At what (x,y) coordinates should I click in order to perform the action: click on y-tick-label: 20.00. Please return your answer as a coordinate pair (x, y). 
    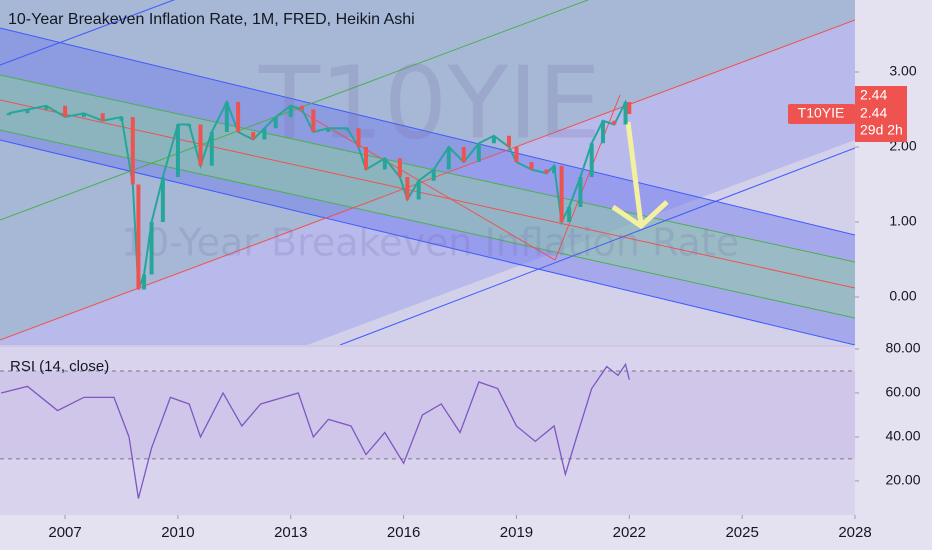
    Looking at the image, I should click on (902, 480).